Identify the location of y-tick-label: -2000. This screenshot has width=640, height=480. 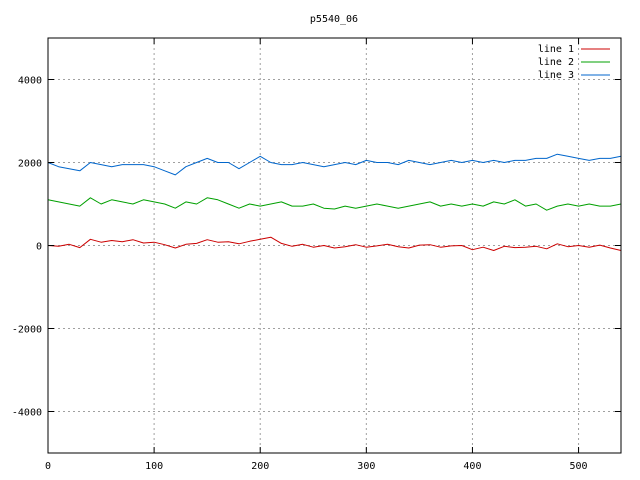
(27, 330).